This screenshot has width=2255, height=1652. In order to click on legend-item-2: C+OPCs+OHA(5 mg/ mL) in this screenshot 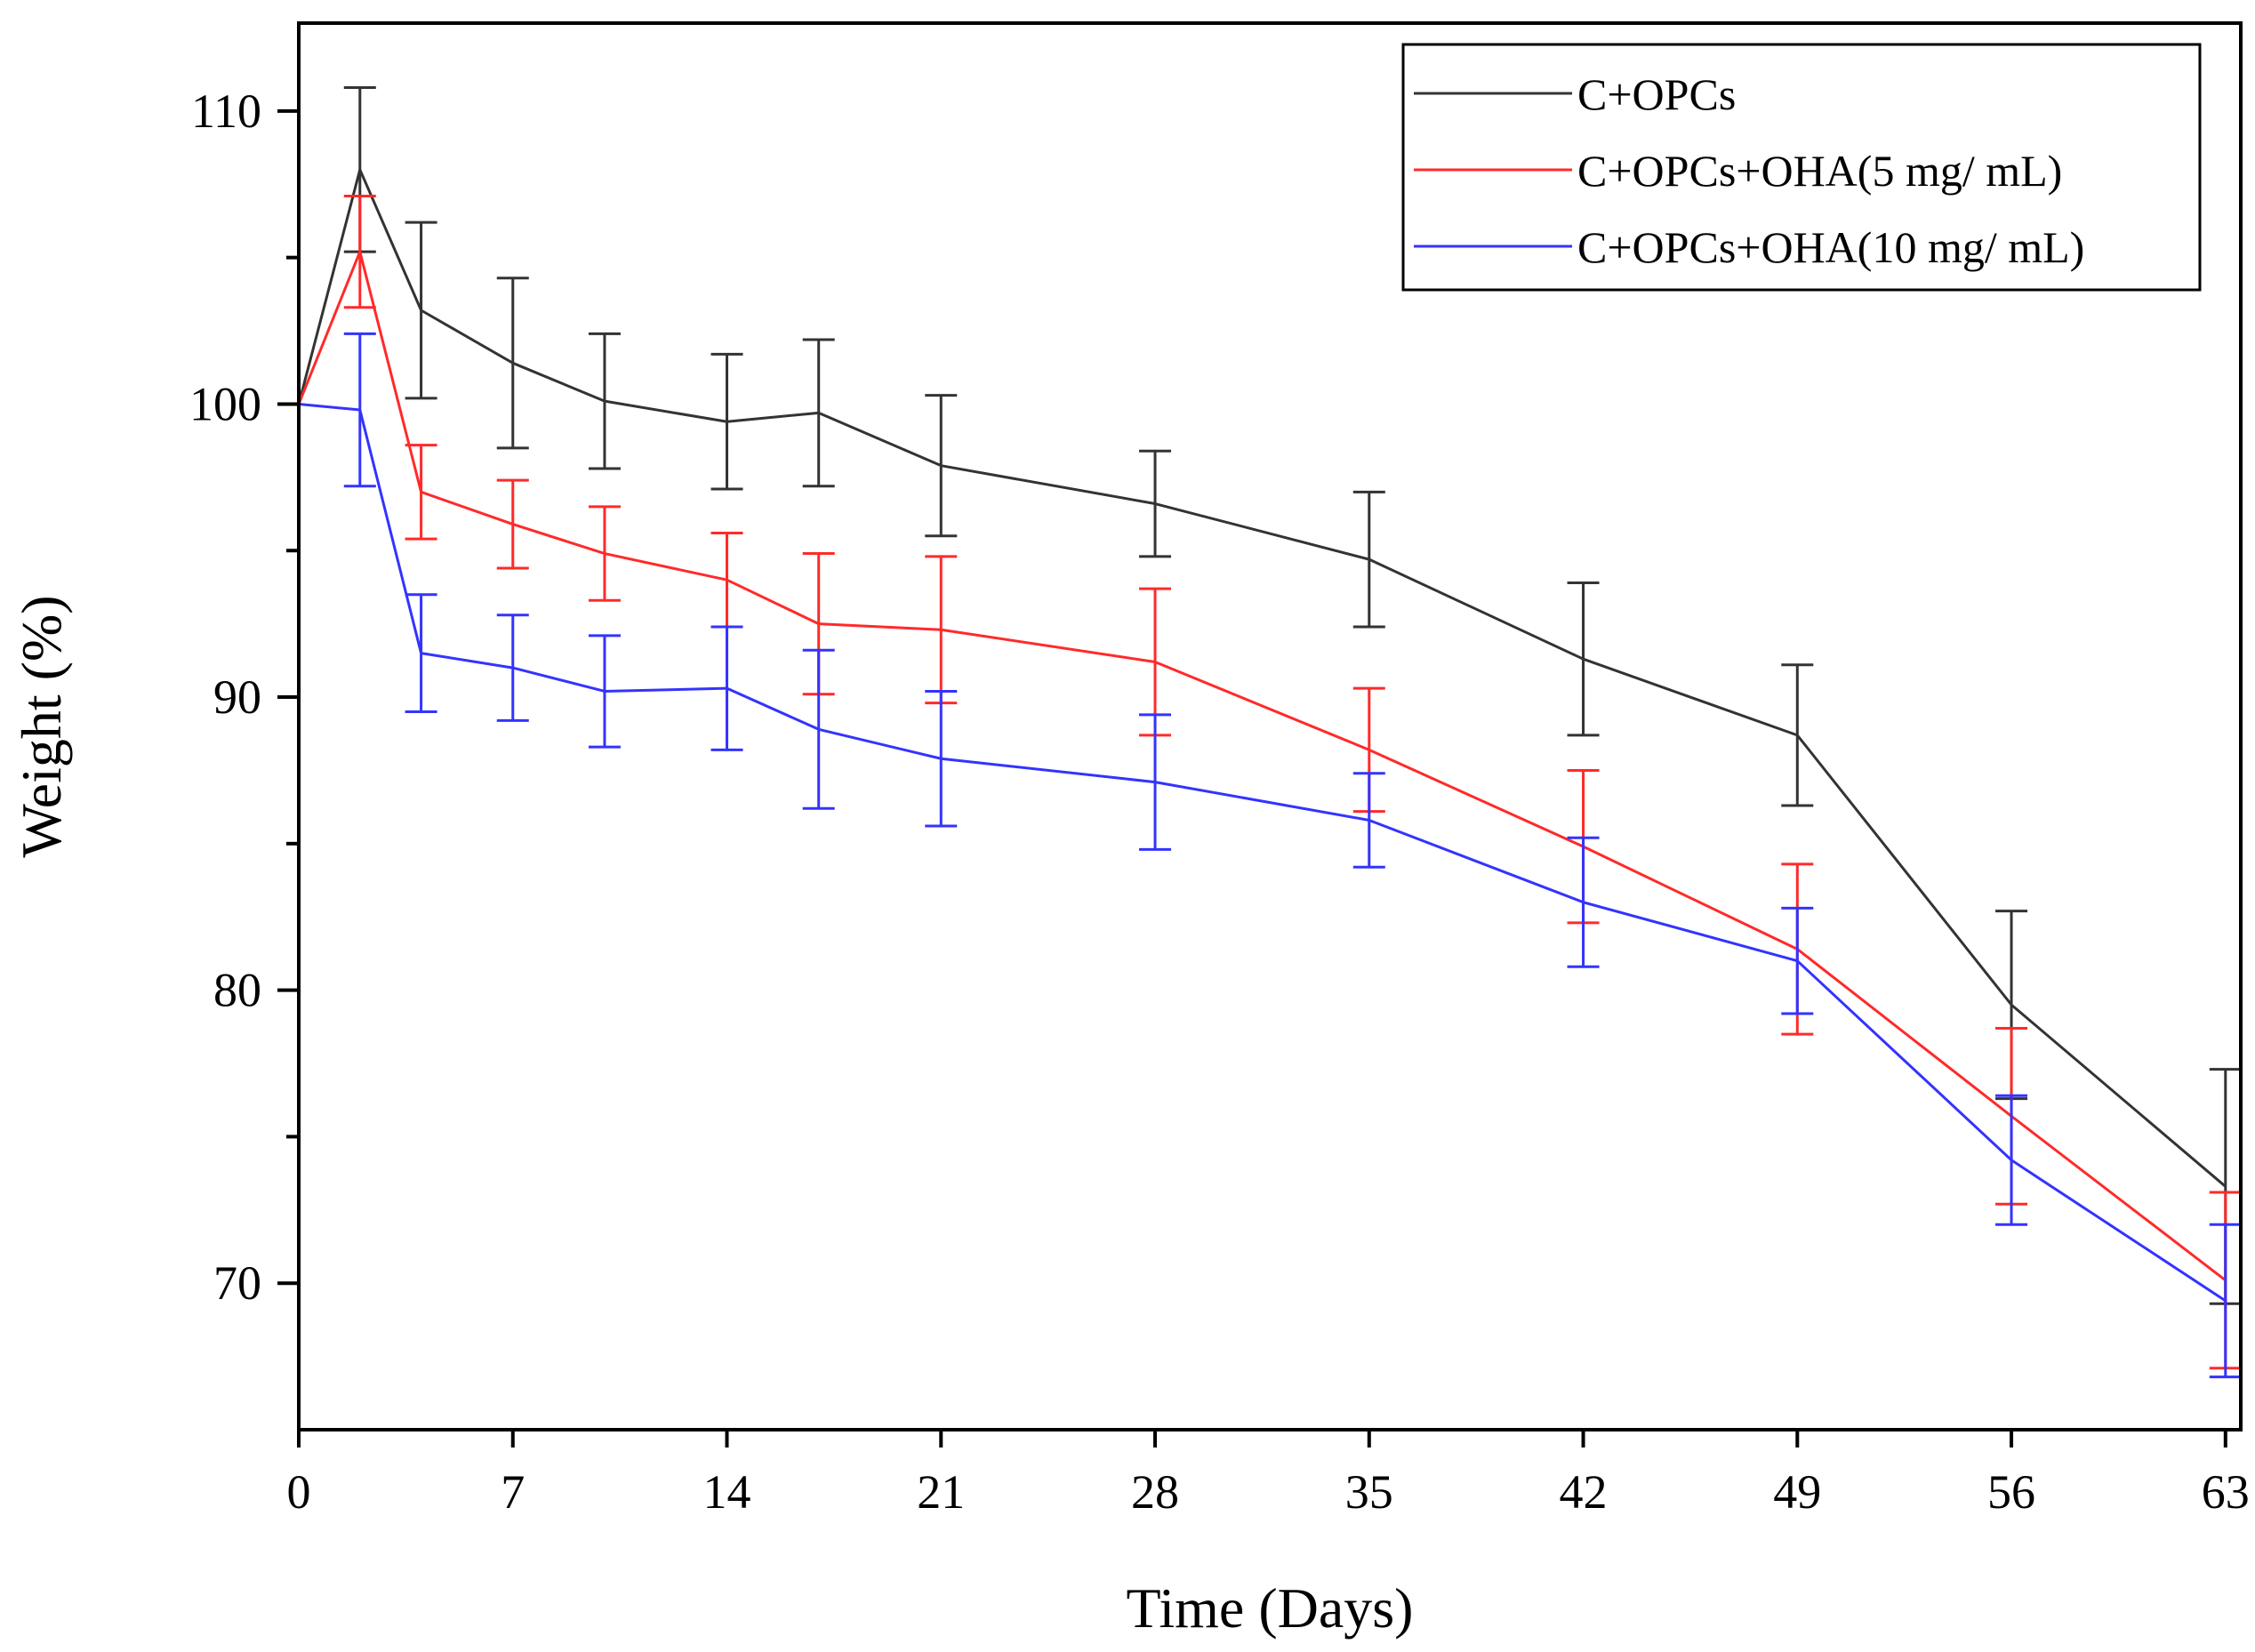, I will do `click(1738, 171)`.